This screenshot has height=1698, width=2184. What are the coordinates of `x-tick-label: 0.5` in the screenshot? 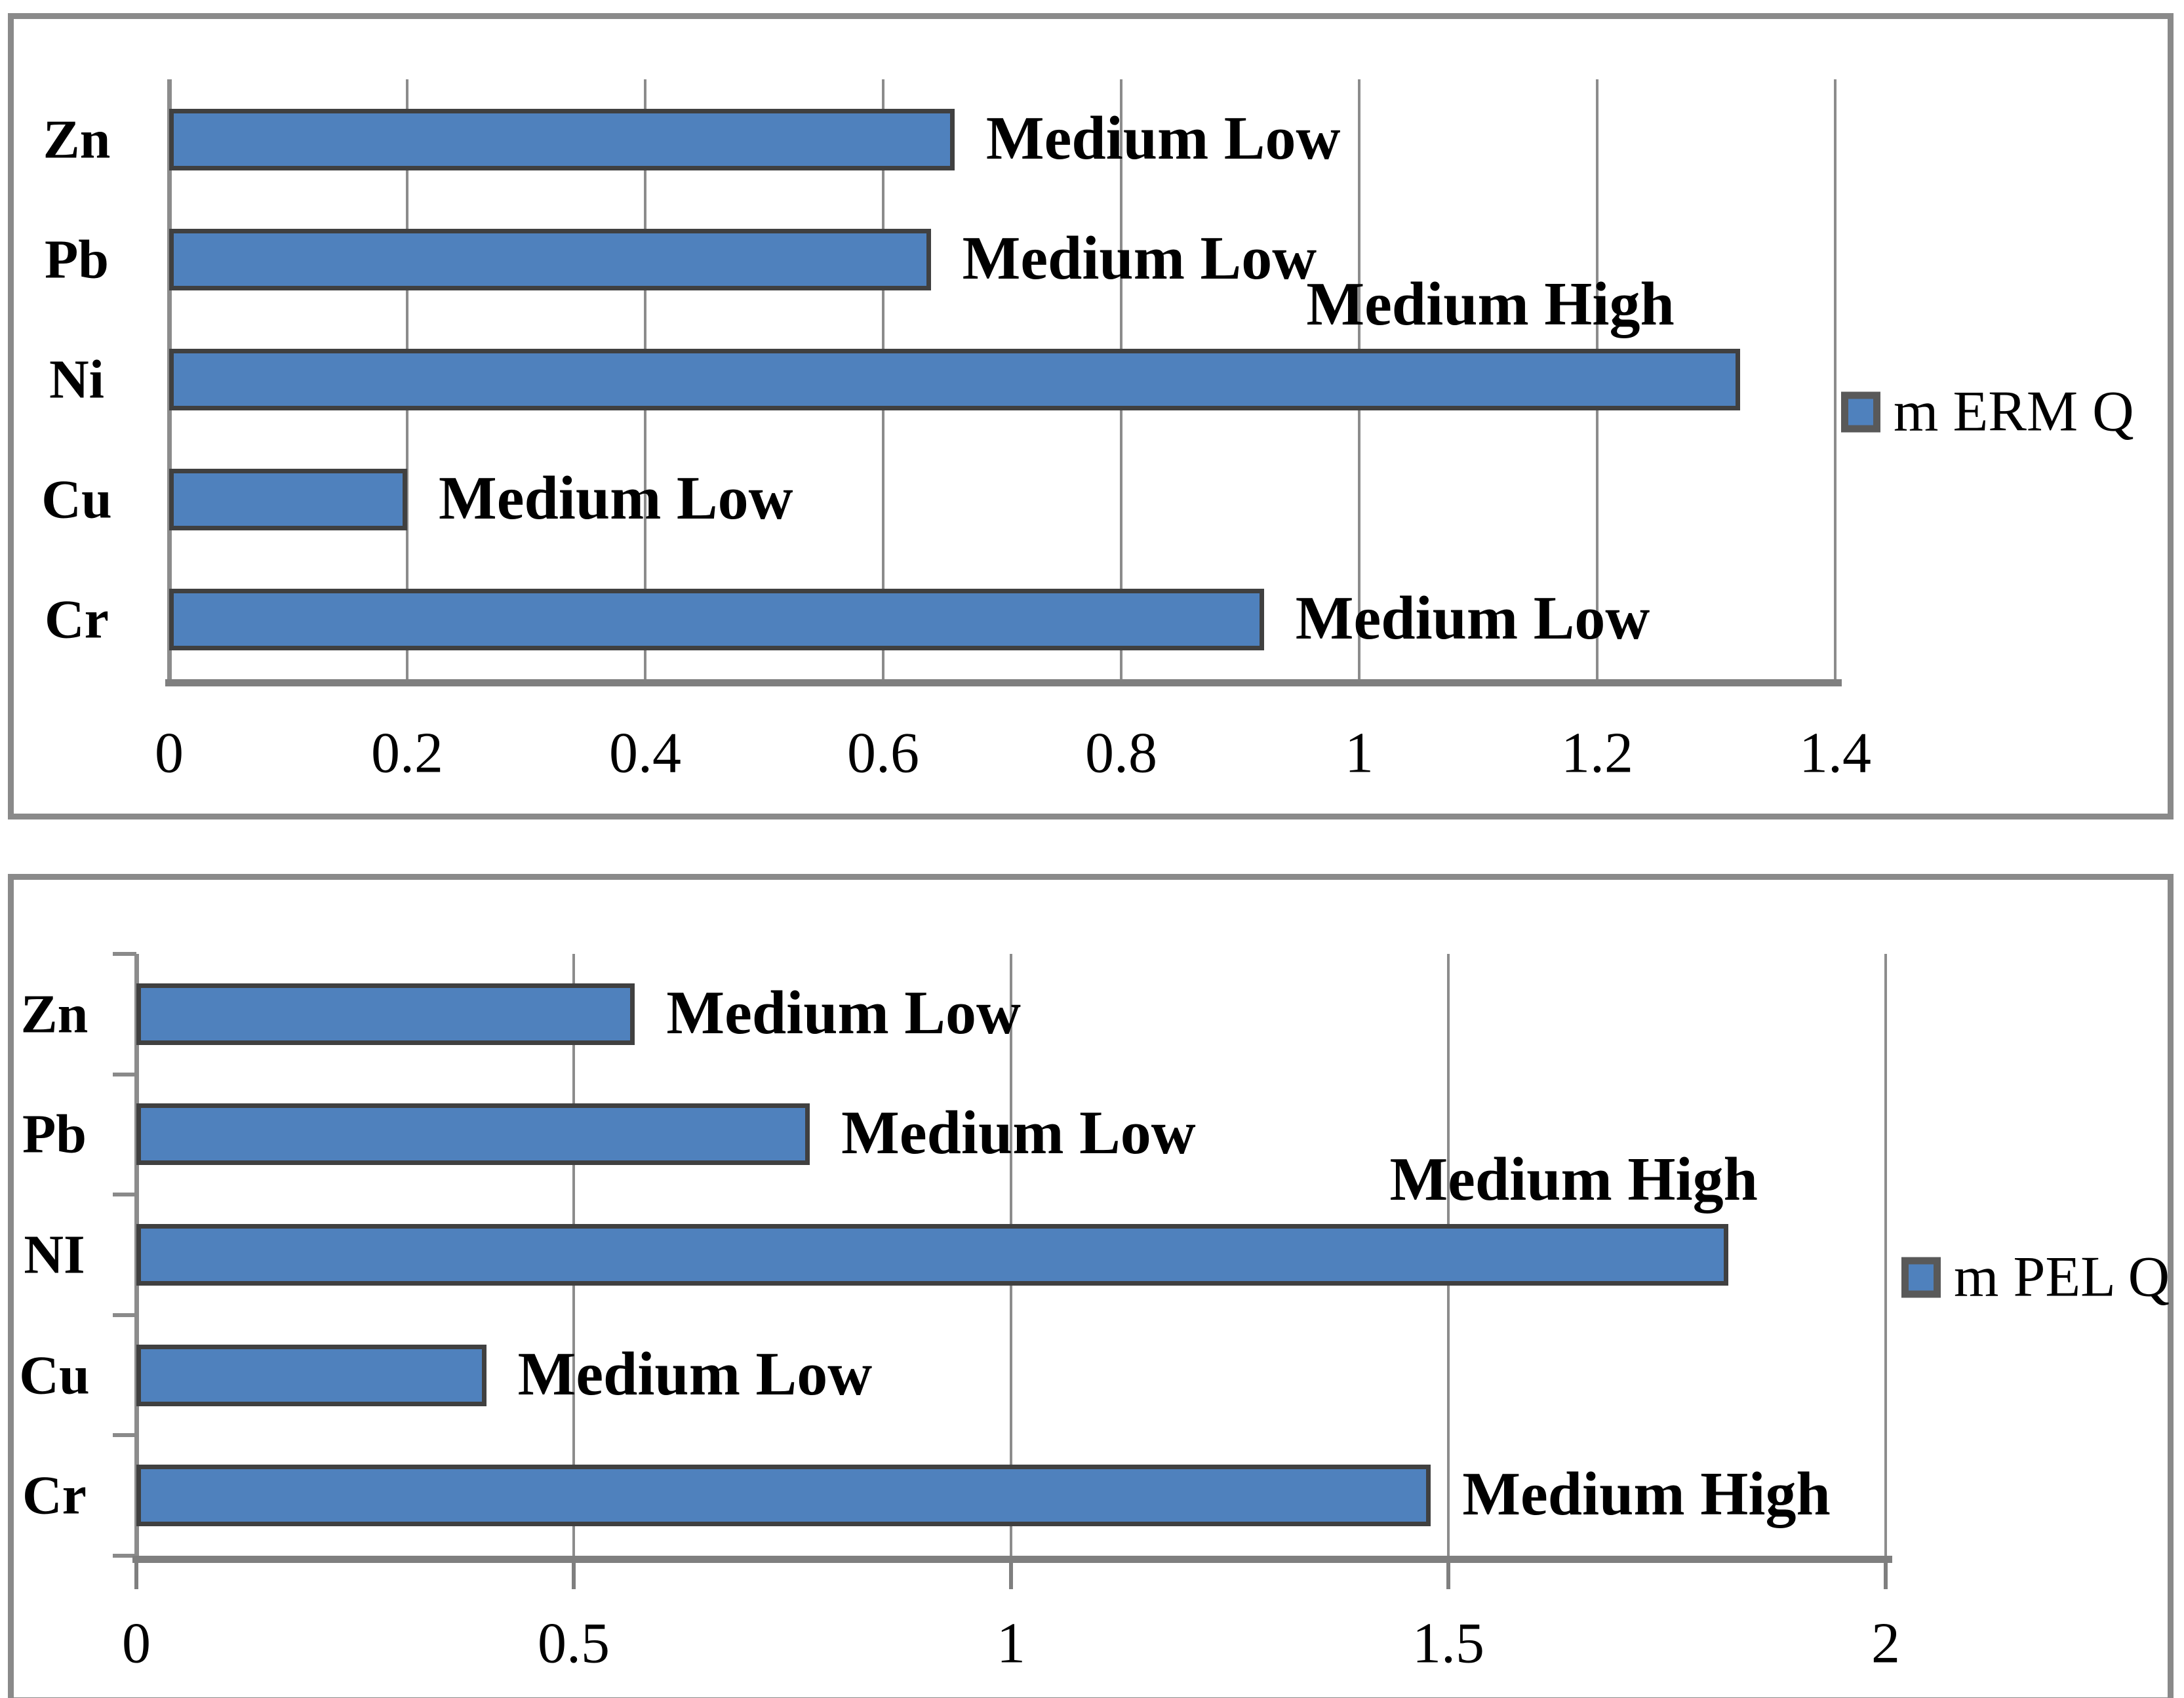 It's located at (574, 1643).